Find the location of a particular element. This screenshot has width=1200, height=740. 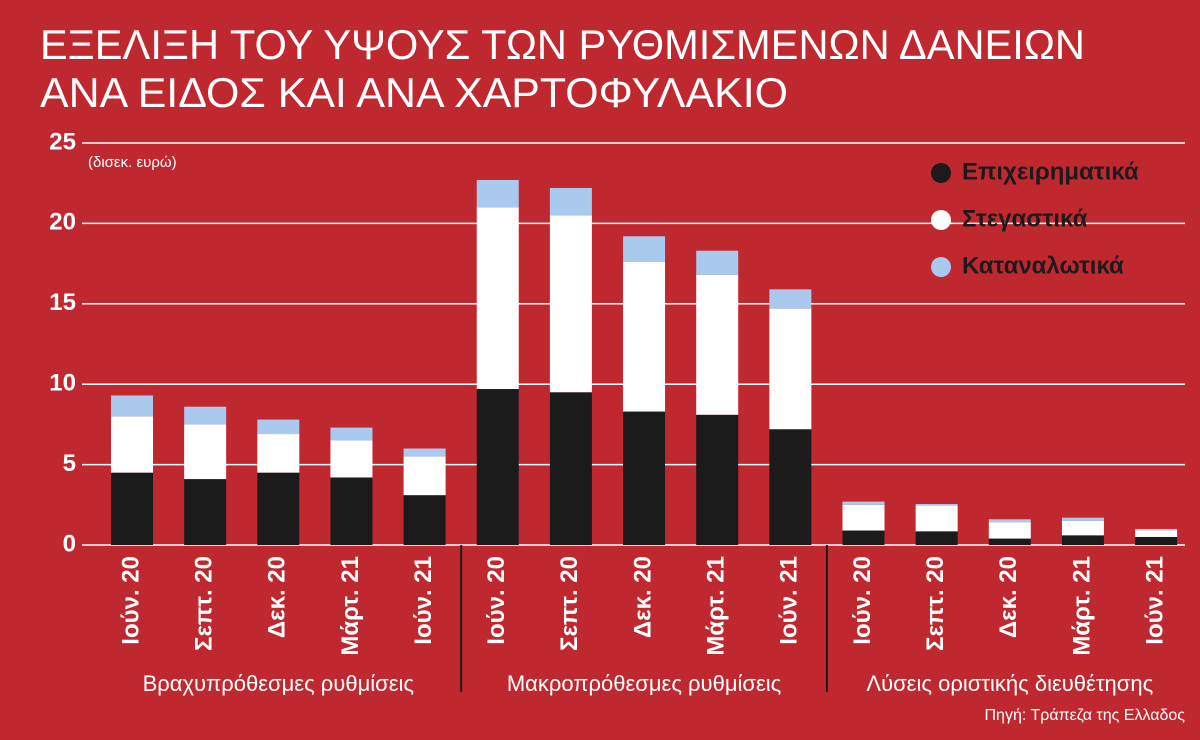

group-label: Λύσεις οριστικής διευθέτησης is located at coordinates (1009, 683).